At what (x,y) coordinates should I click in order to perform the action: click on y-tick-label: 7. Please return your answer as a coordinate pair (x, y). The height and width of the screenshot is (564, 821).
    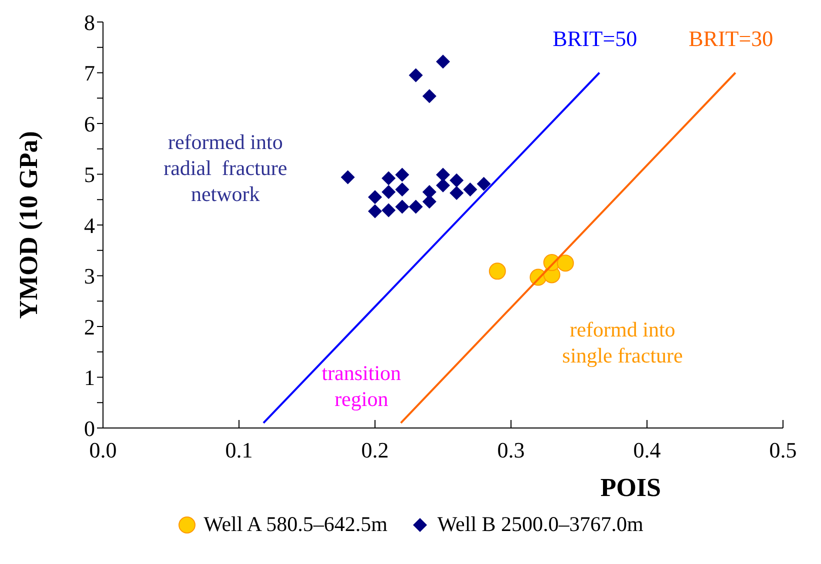
    Looking at the image, I should click on (89, 73).